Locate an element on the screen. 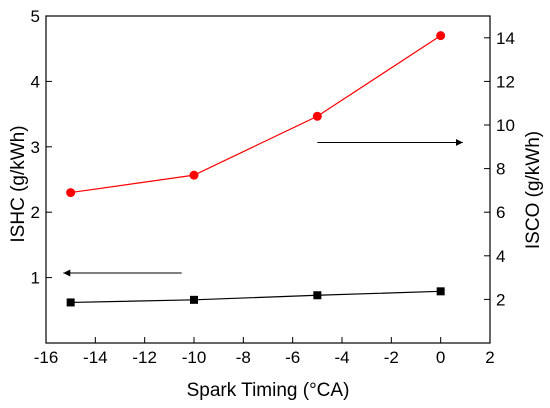  right-y-tick-label: 2 is located at coordinates (500, 299).